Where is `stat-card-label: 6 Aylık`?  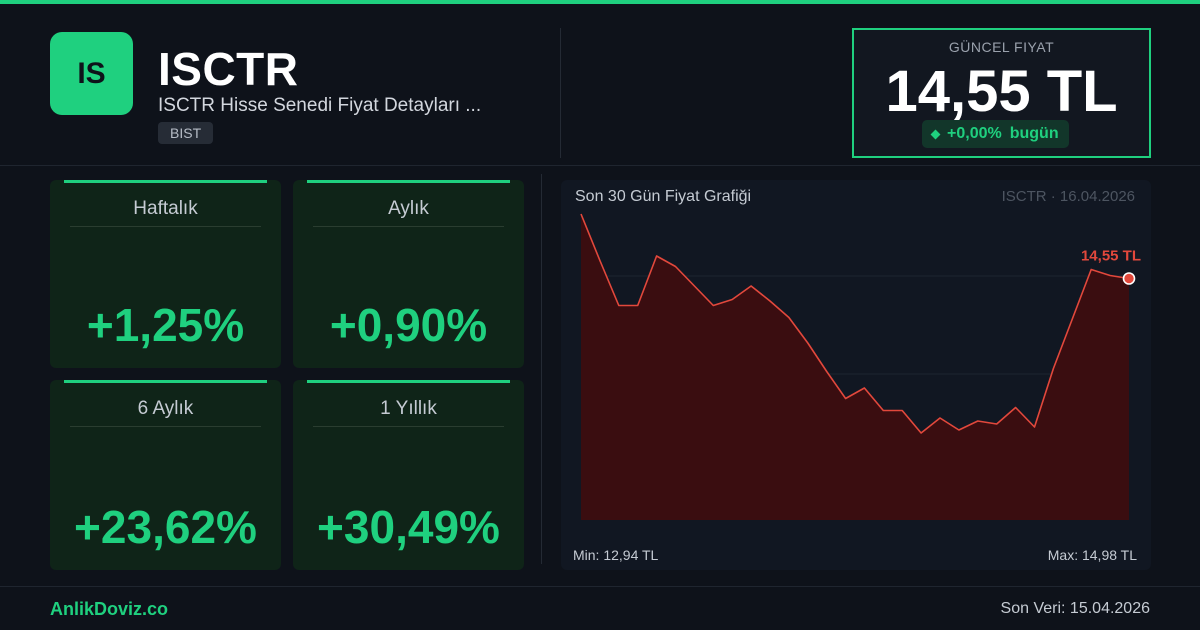
stat-card-label: 6 Aylık is located at coordinates (165, 408).